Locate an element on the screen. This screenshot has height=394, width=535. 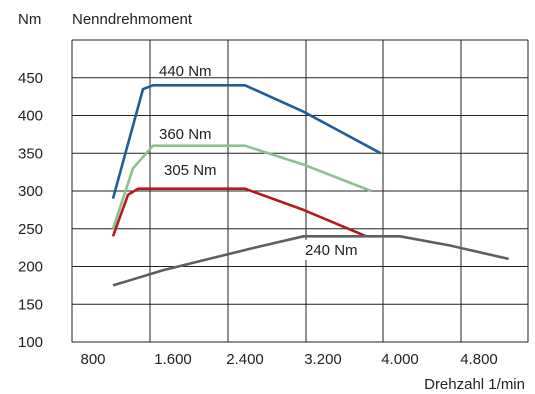
series-label: 305 Nm is located at coordinates (190, 170).